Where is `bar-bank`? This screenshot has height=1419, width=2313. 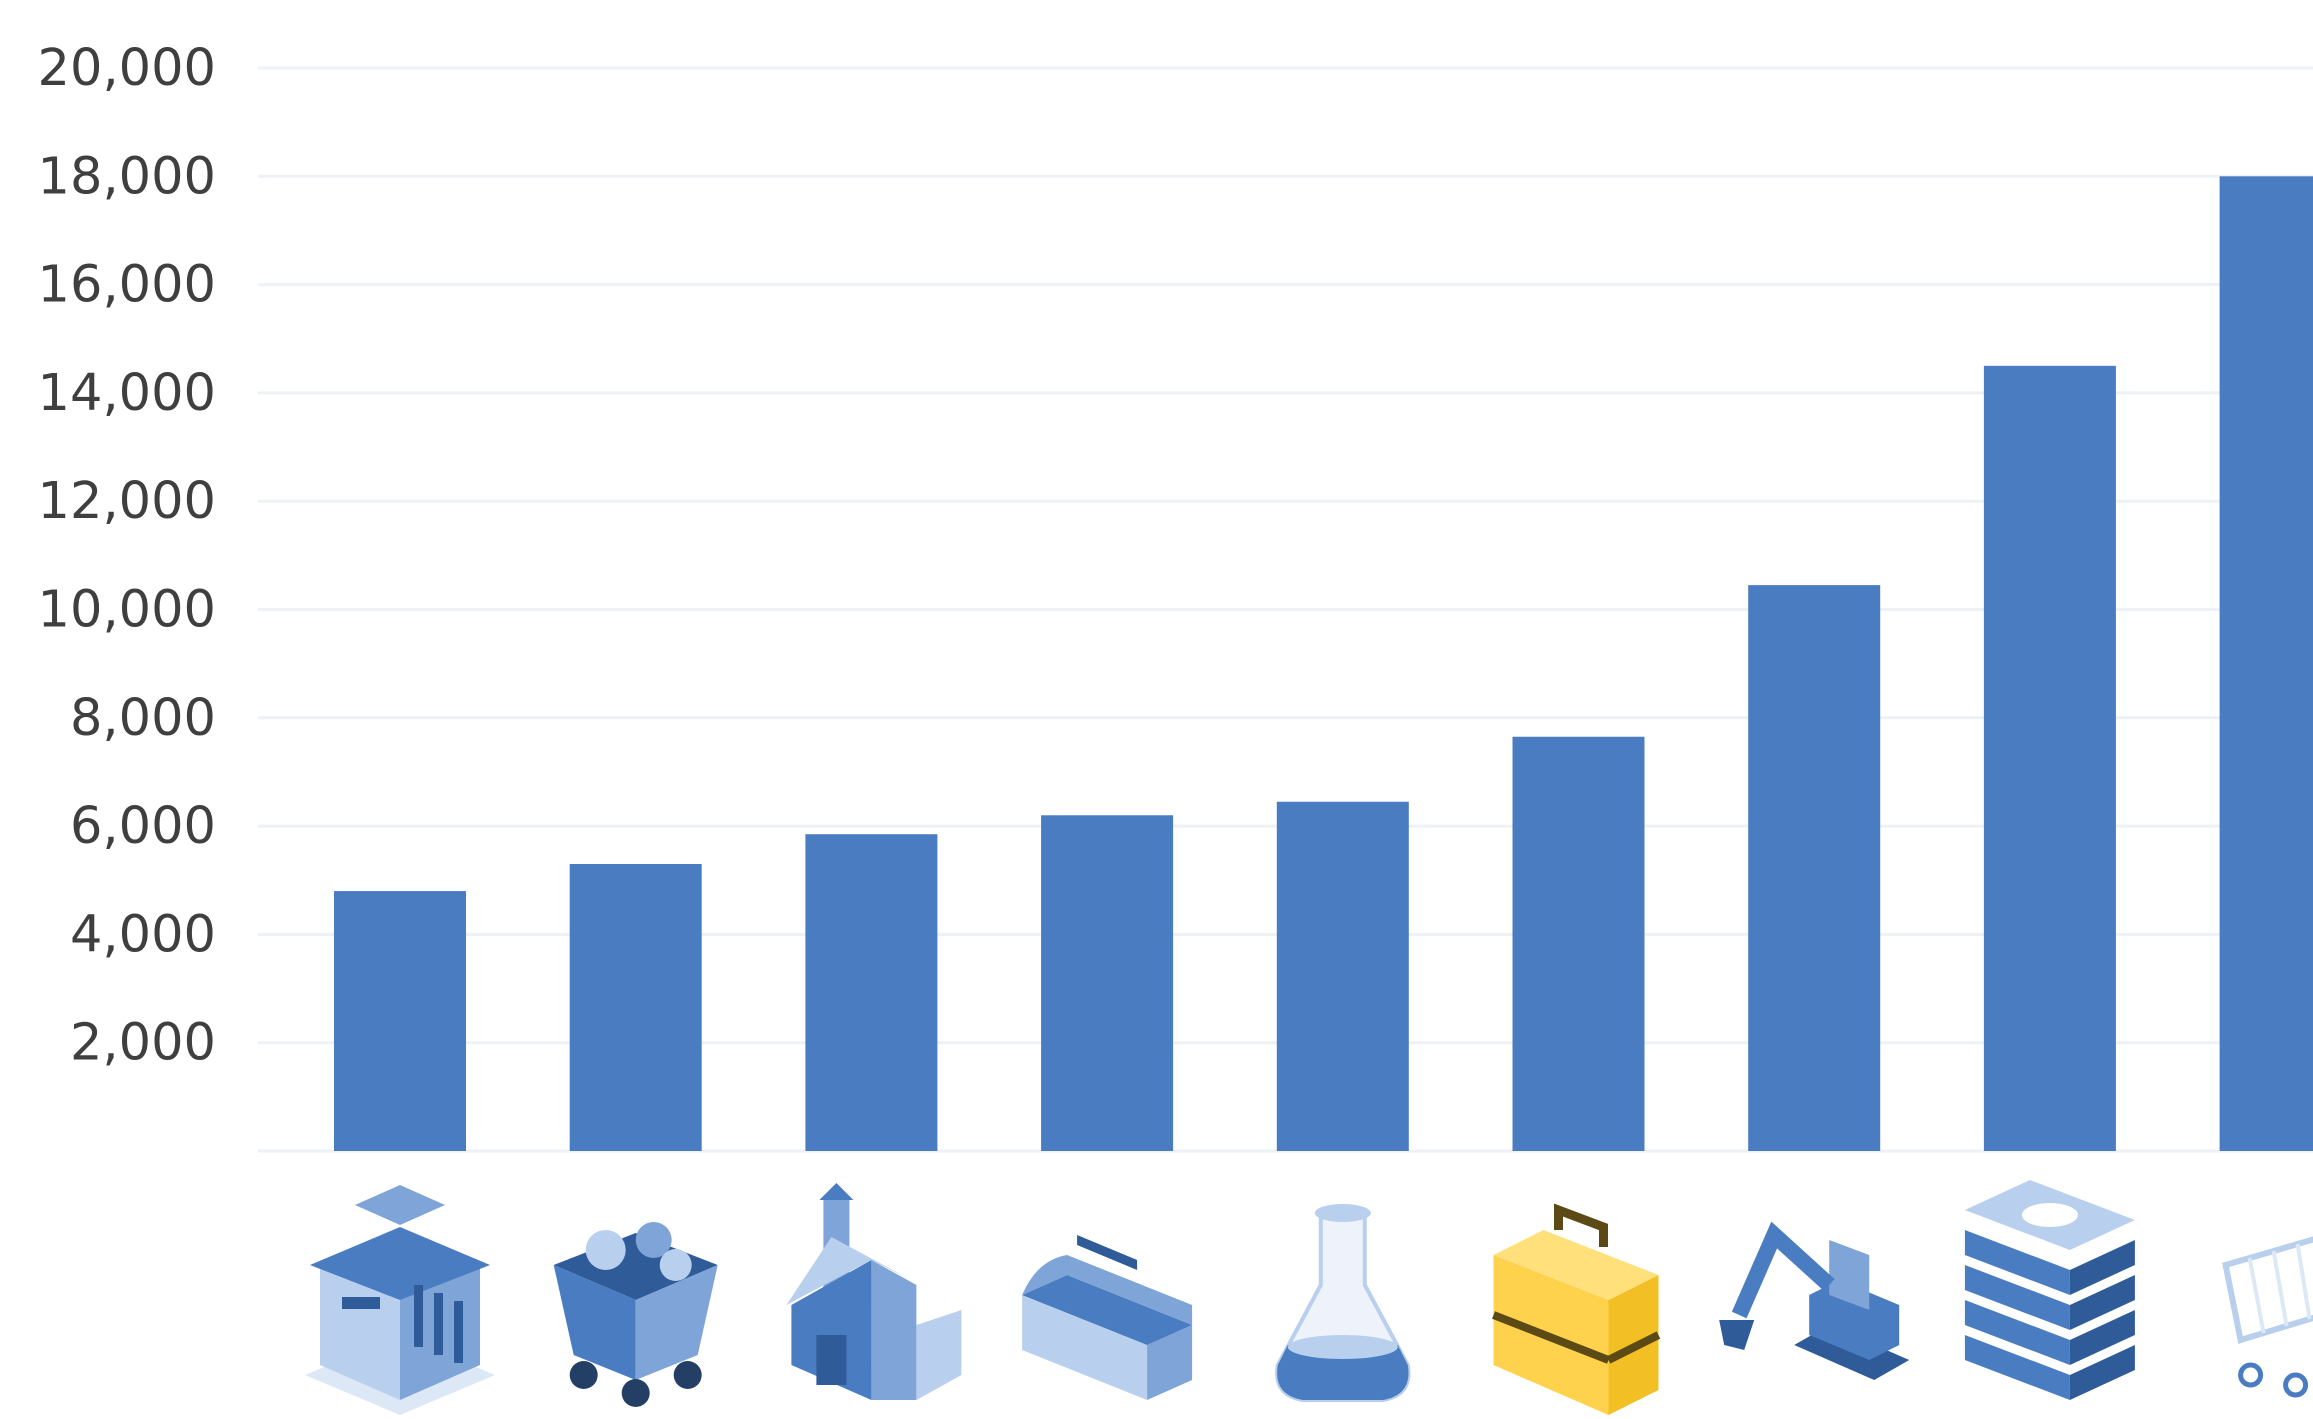
bar-bank is located at coordinates (400, 1021).